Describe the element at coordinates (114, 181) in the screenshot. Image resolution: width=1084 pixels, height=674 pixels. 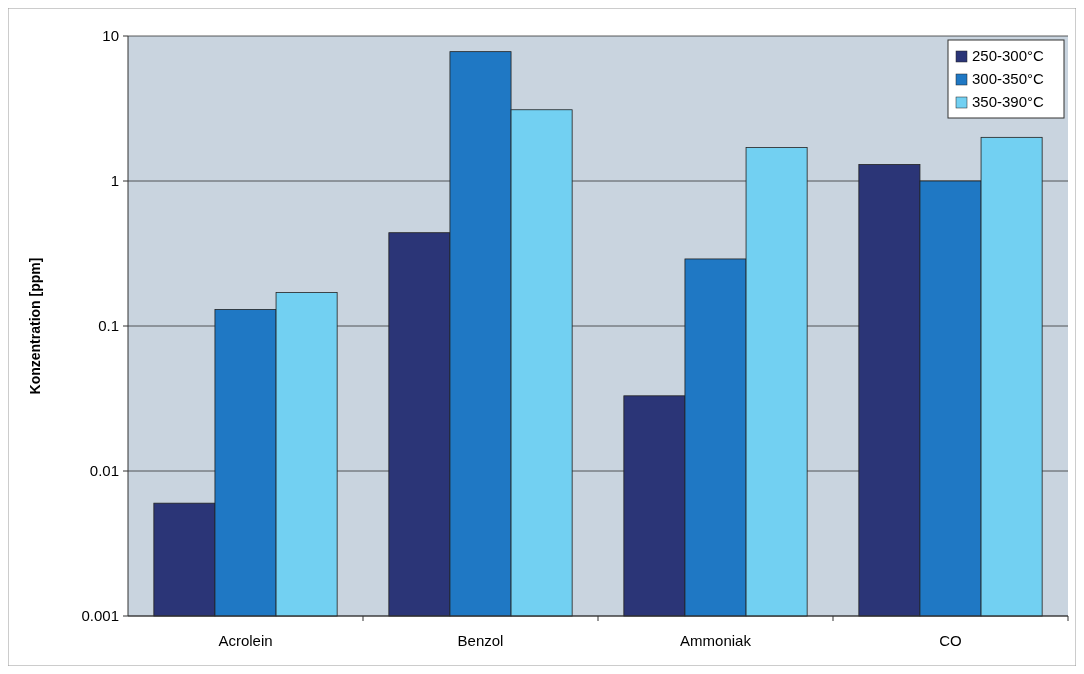
I see `y-tick-label: 1` at that location.